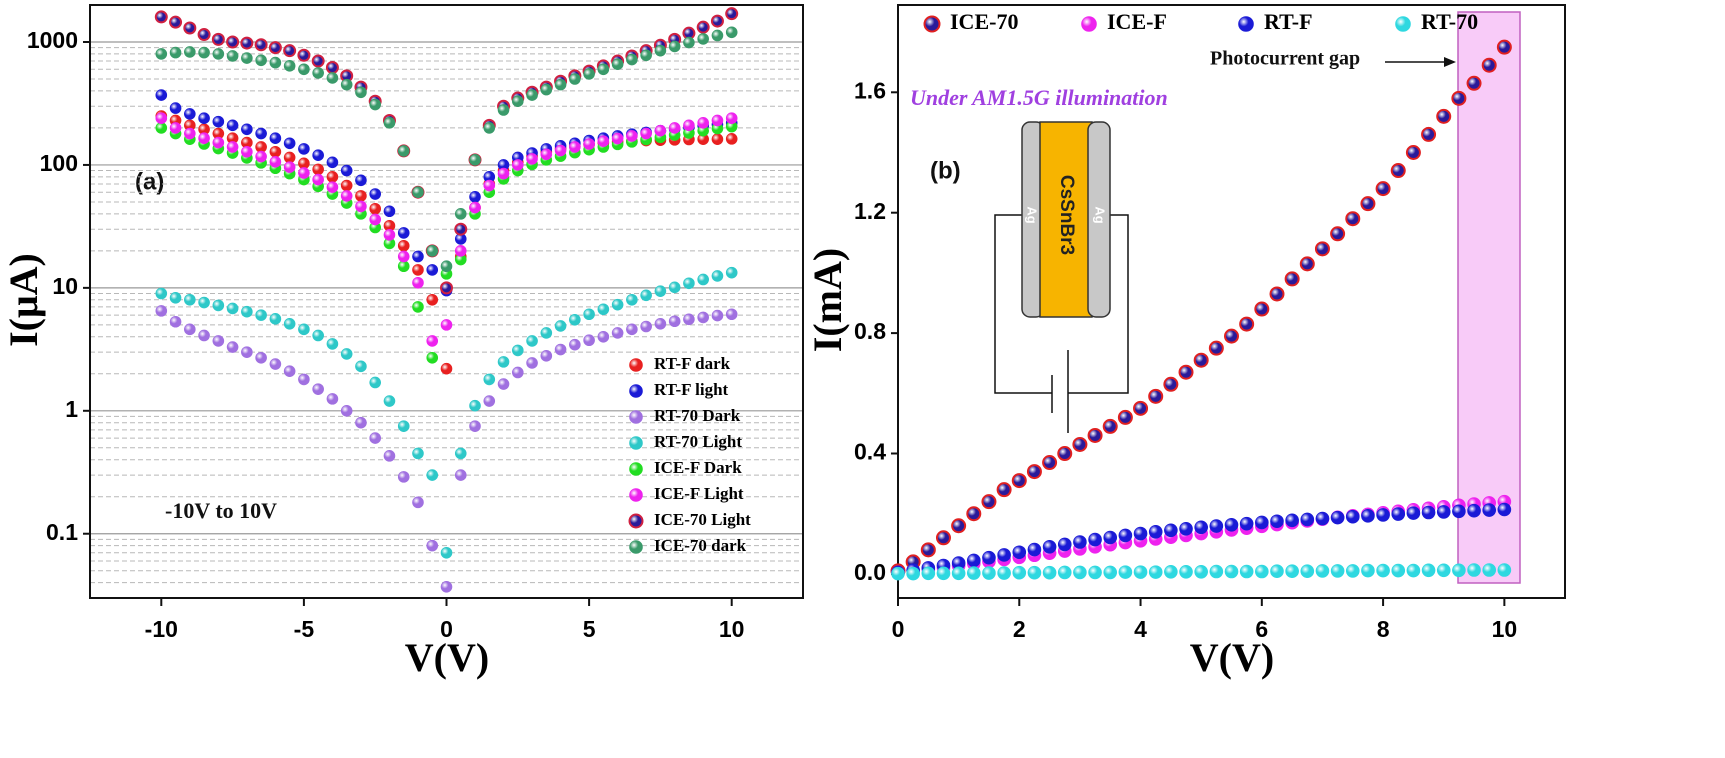  Describe the element at coordinates (1137, 21) in the screenshot. I see `legend-label: ICE-F` at that location.